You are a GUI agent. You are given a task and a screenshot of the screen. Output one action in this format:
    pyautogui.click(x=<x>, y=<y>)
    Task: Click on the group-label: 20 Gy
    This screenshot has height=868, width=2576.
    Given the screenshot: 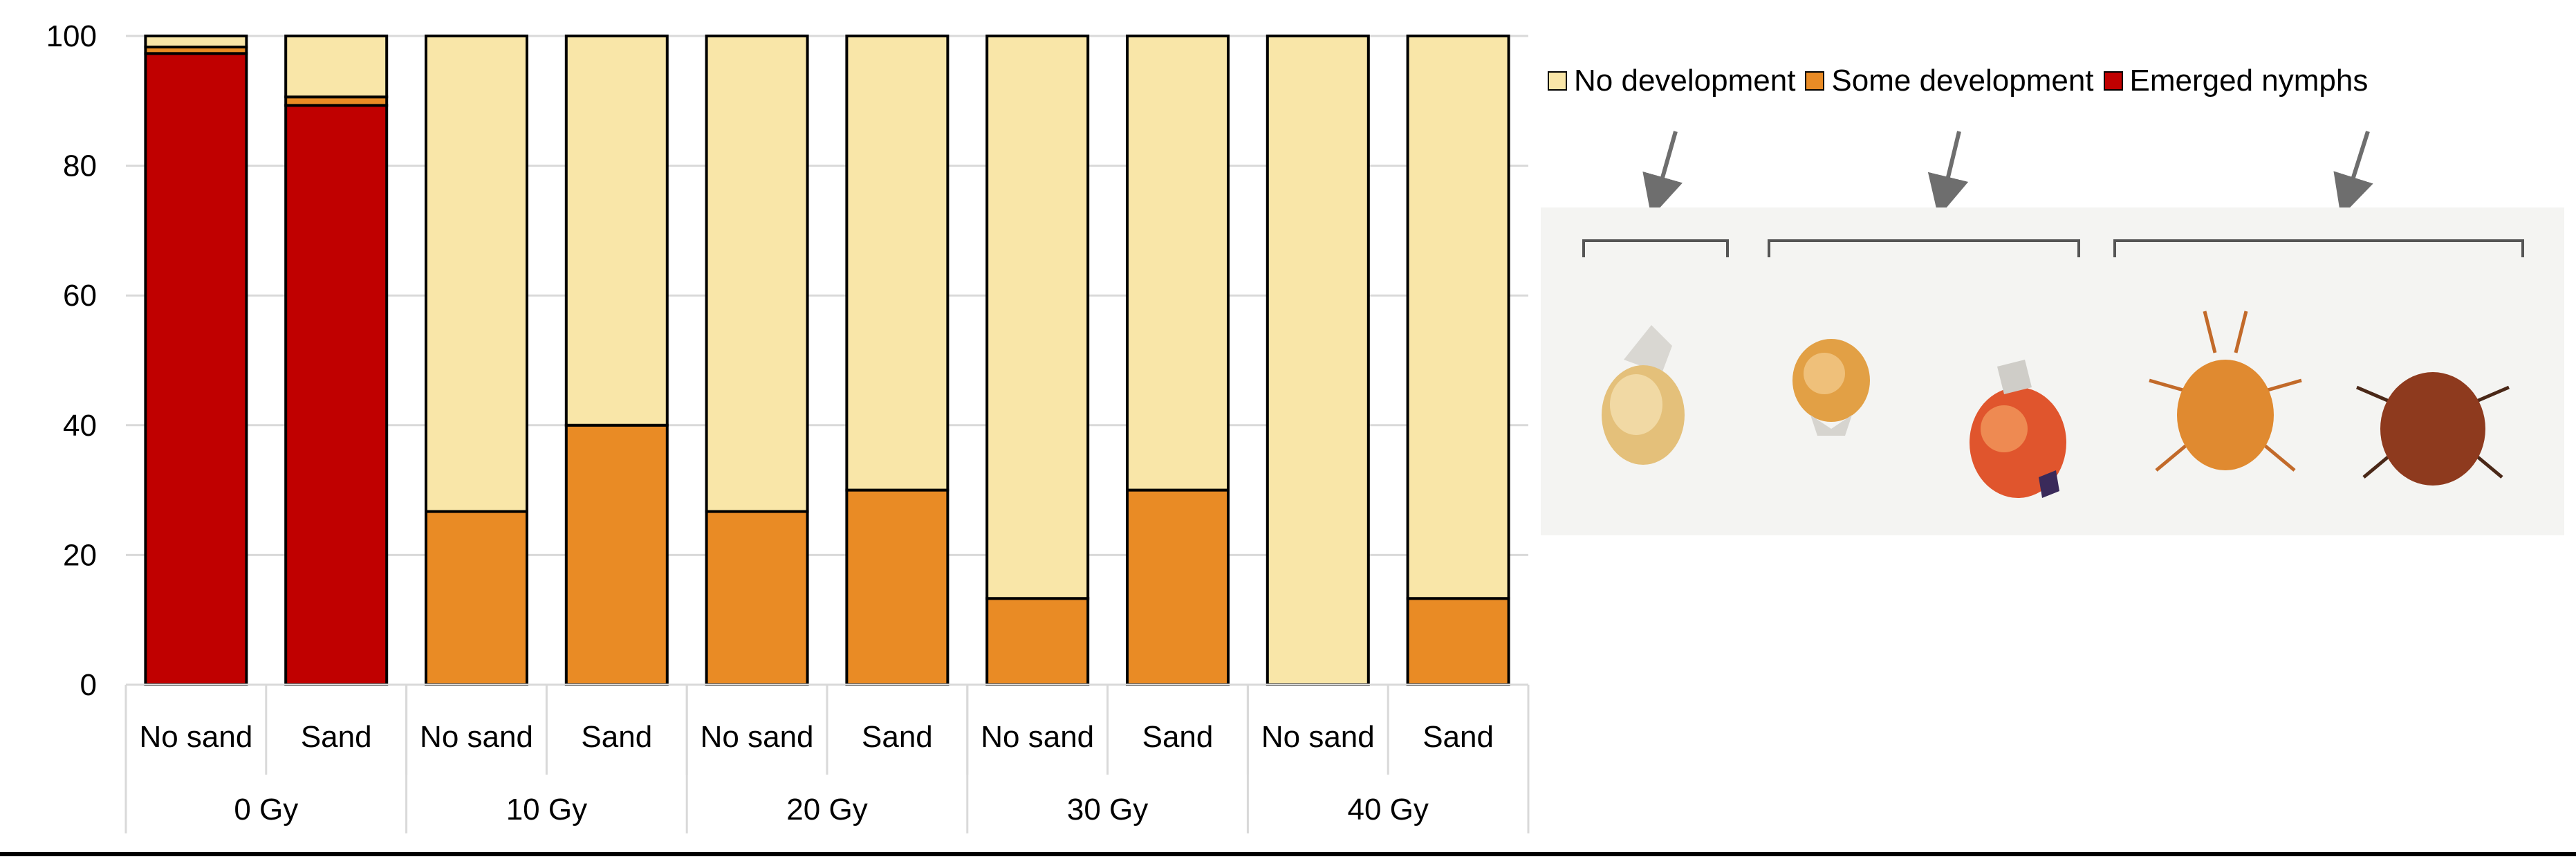 What is the action you would take?
    pyautogui.click(x=826, y=810)
    